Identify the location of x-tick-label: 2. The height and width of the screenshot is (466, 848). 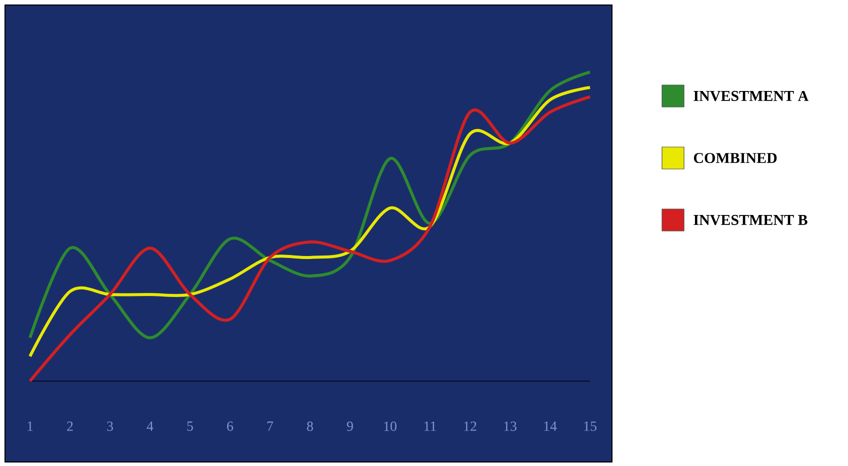
(70, 426).